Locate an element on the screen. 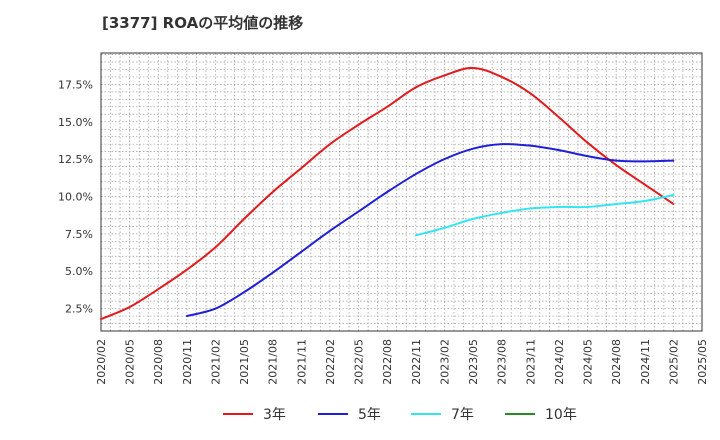 This screenshot has width=720, height=440. x-tick-label: 2021/11 is located at coordinates (301, 362).